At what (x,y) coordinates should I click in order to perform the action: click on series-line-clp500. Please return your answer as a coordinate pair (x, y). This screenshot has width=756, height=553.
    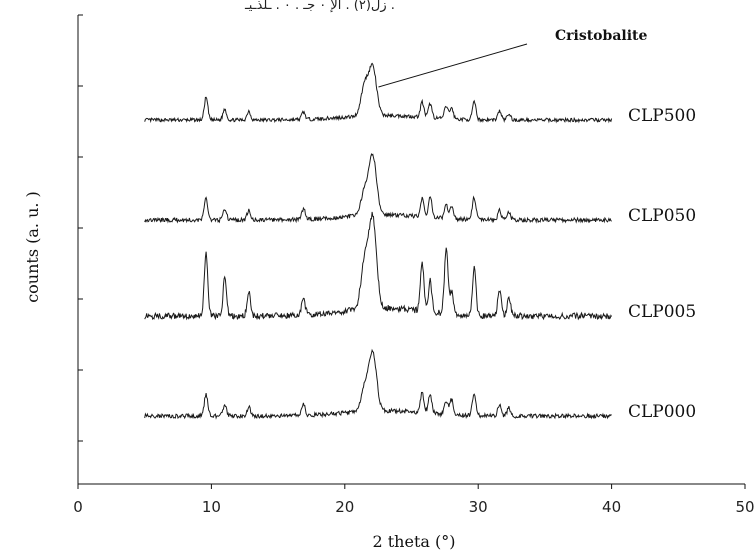
    Looking at the image, I should click on (378, 93).